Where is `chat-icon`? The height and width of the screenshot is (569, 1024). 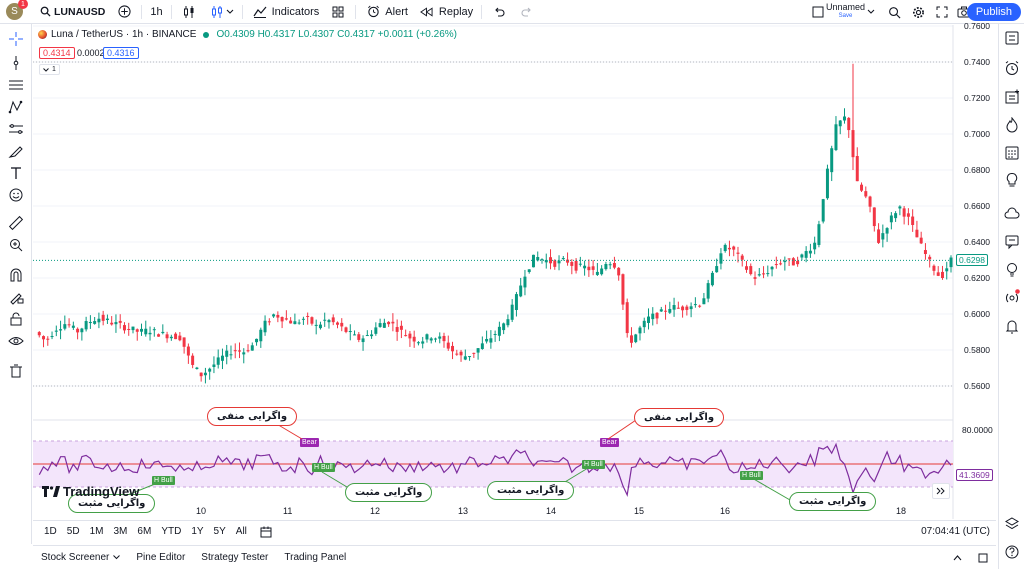 chat-icon is located at coordinates (1012, 242).